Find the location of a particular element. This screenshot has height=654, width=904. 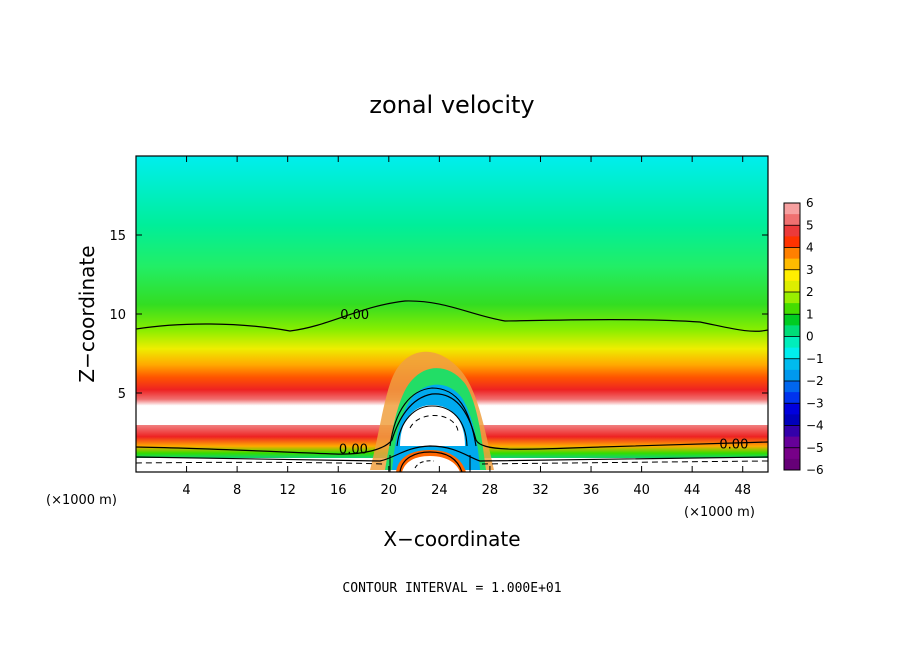

colorbar-tick-label: 6 is located at coordinates (810, 203).